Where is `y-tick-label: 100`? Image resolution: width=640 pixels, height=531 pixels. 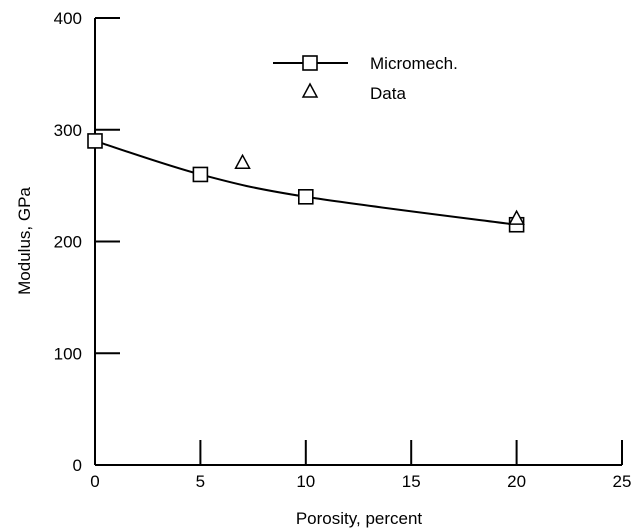
y-tick-label: 100 is located at coordinates (68, 353).